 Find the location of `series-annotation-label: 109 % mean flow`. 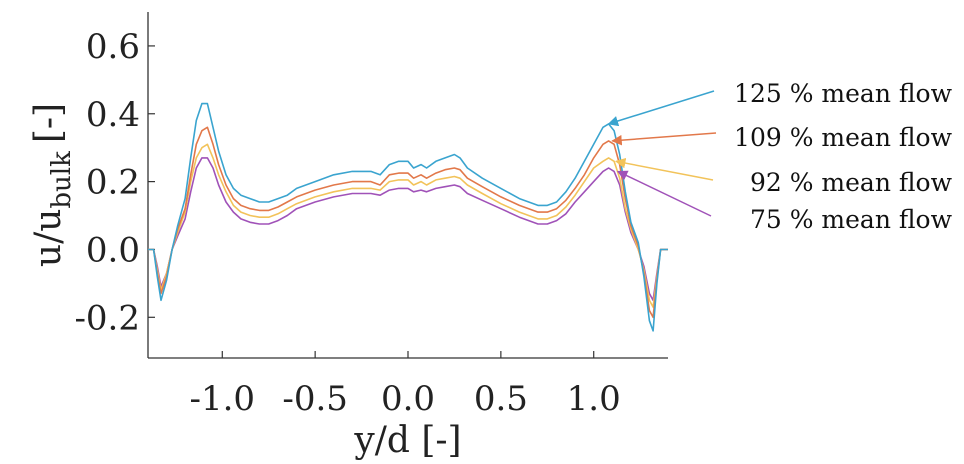

series-annotation-label: 109 % mean flow is located at coordinates (843, 137).